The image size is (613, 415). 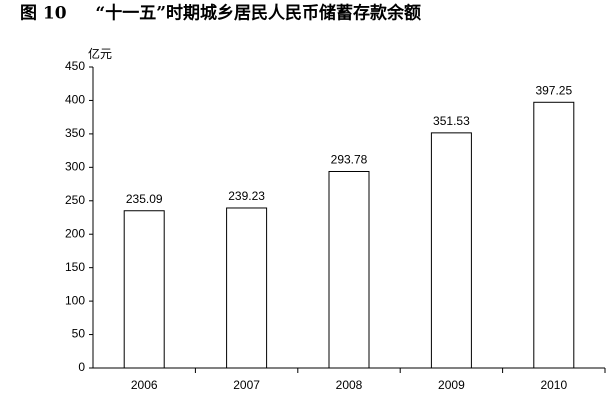 What do you see at coordinates (349, 385) in the screenshot?
I see `x-tick-label: 2008` at bounding box center [349, 385].